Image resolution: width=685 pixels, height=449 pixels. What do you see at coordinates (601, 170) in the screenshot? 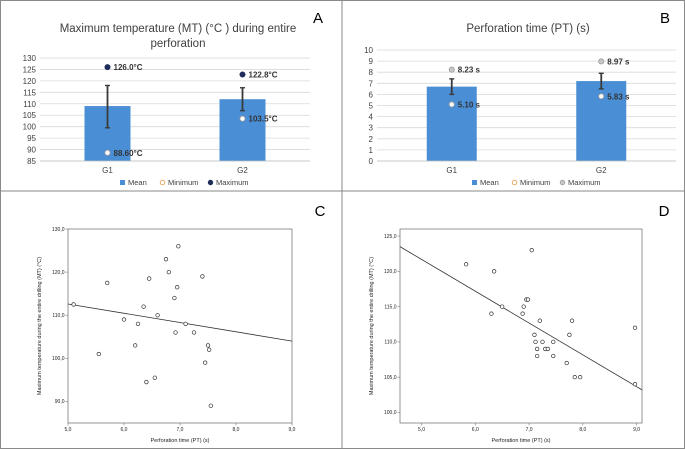
I see `chart-b-category-label: G2` at bounding box center [601, 170].